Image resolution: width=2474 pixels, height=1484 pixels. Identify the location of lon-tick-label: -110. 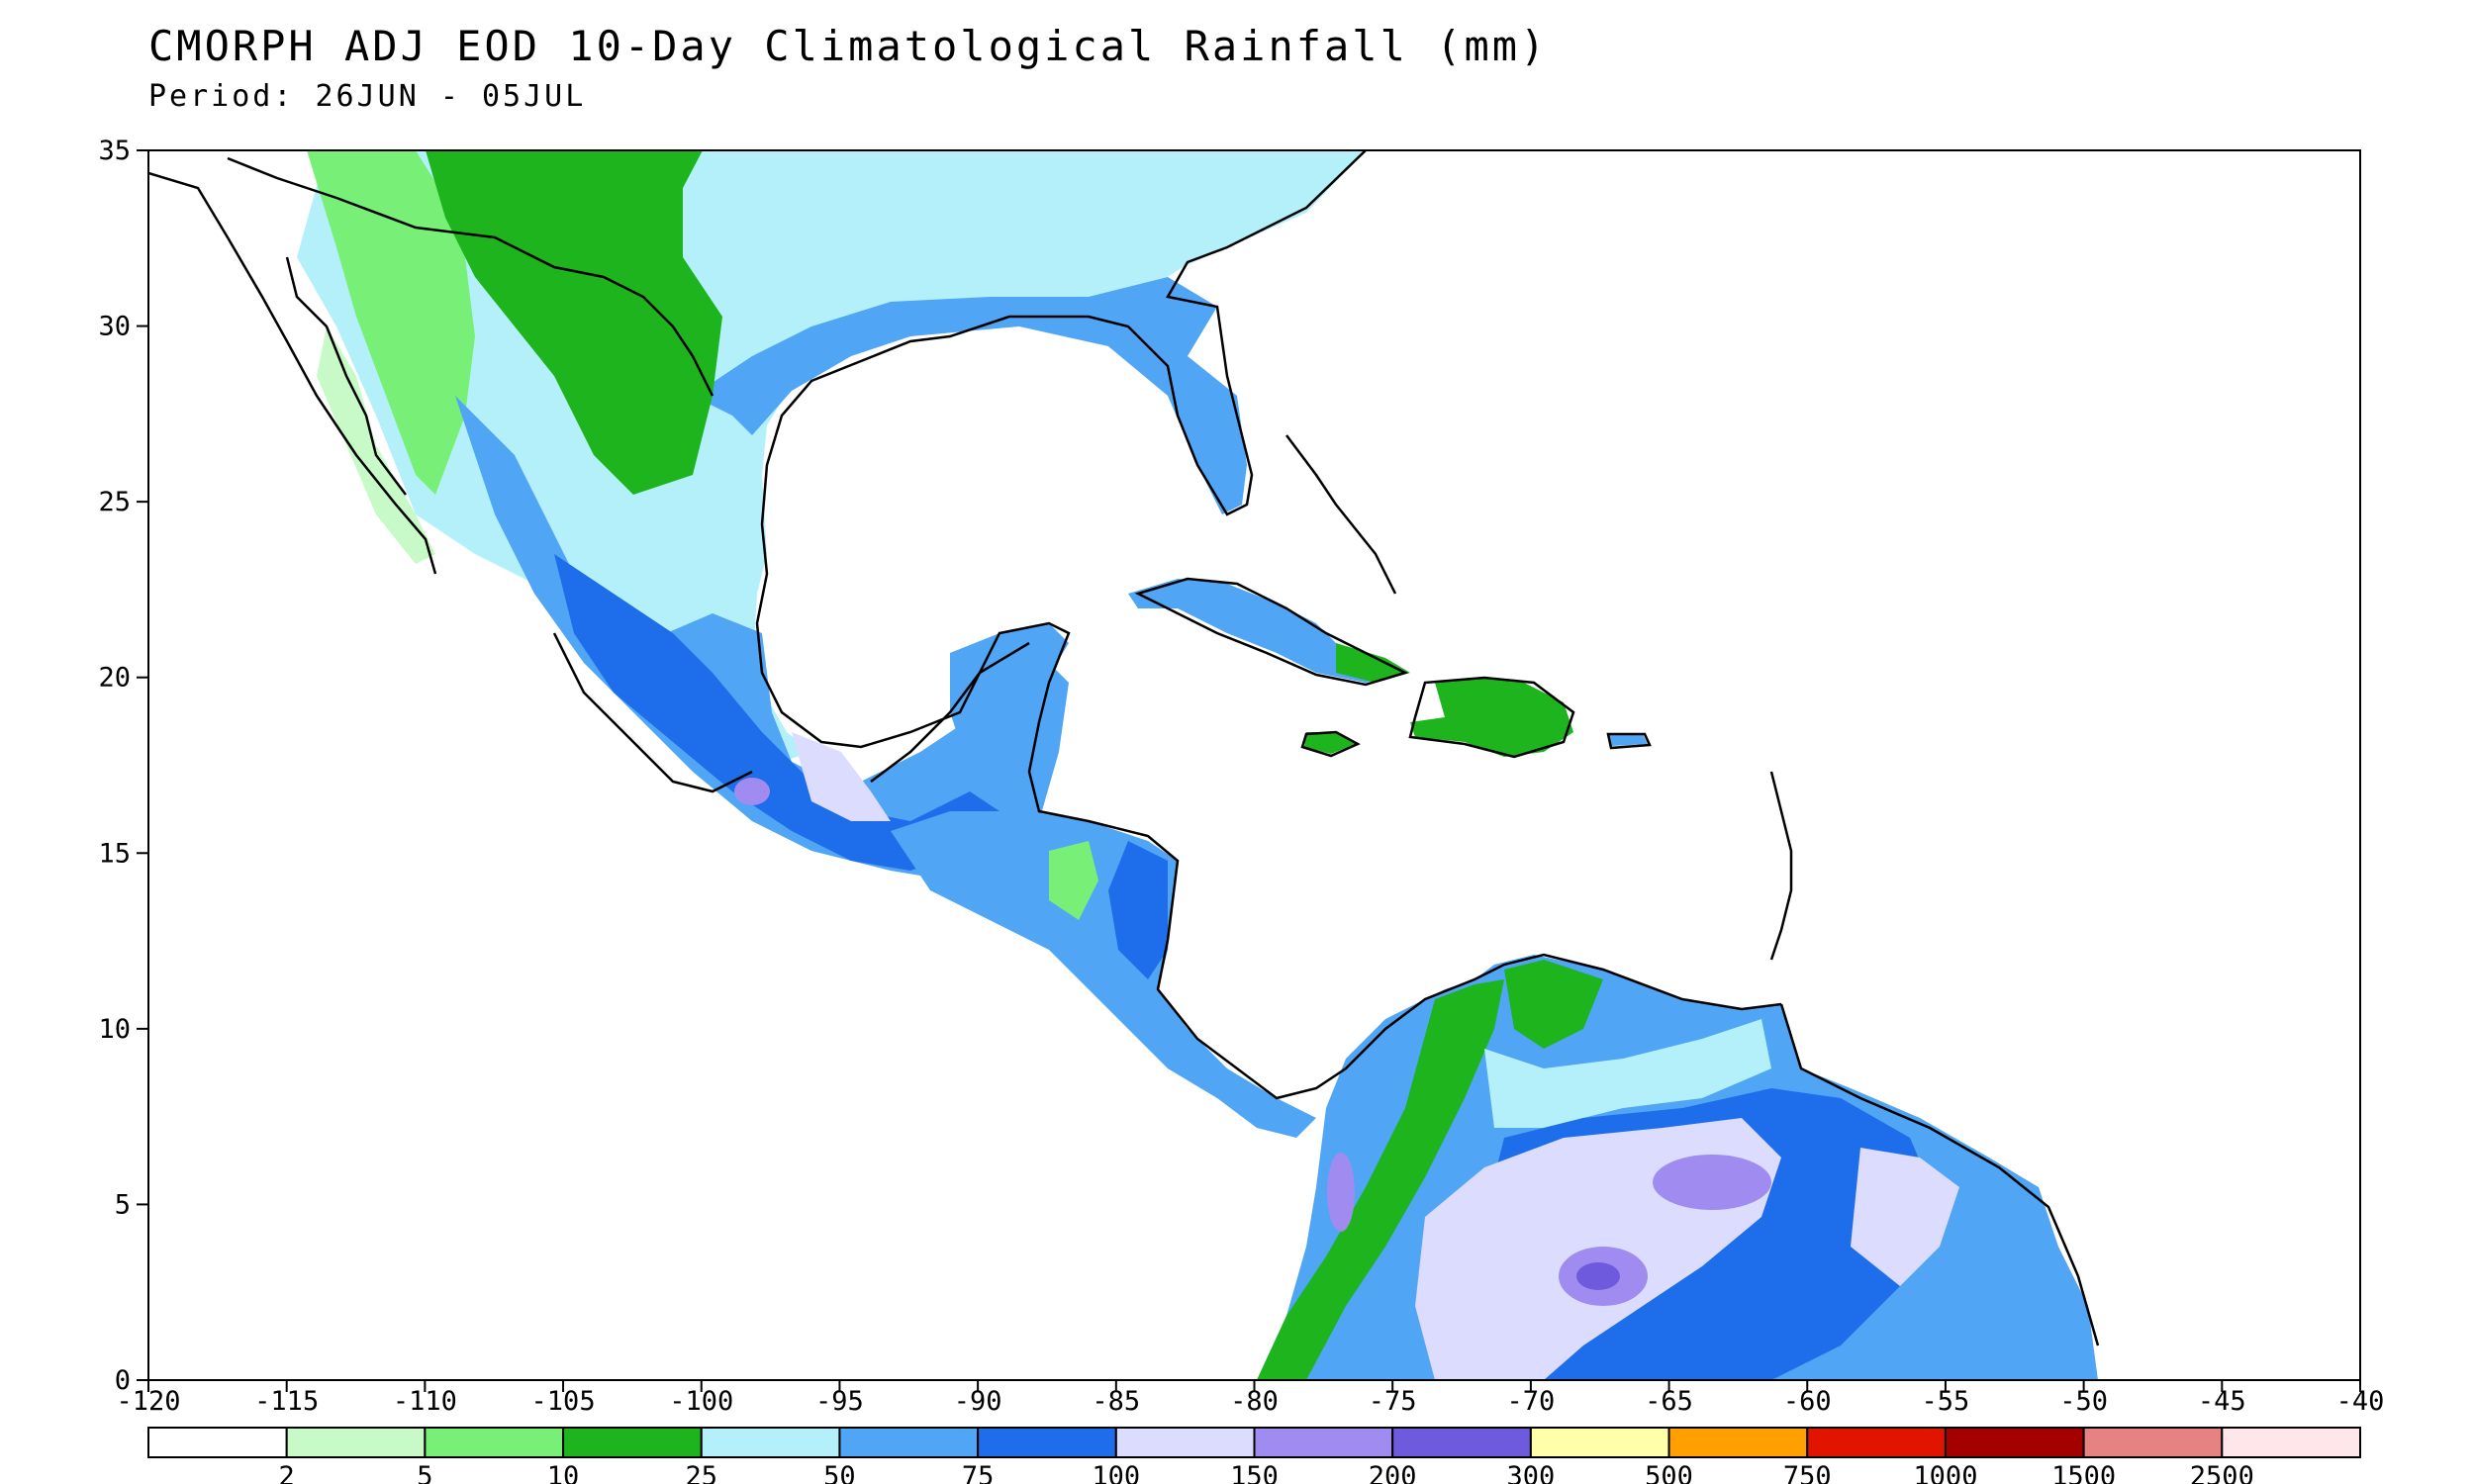
(425, 1401).